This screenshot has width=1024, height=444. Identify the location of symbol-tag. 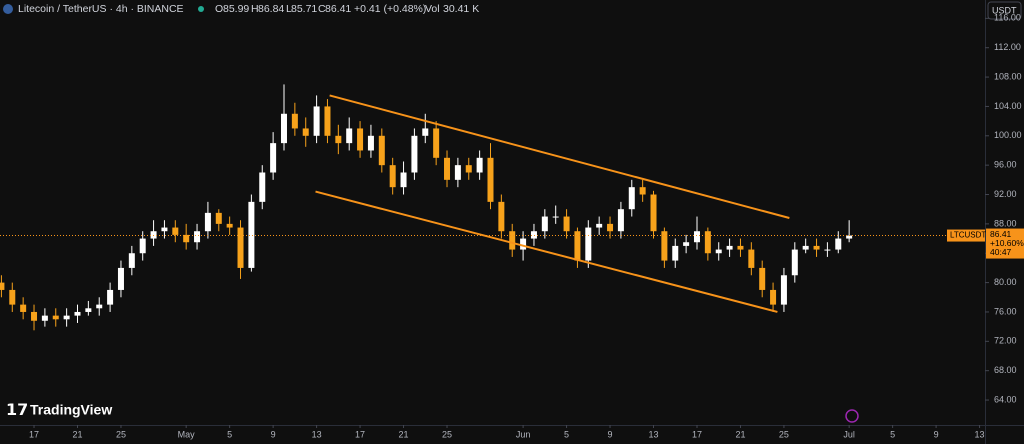
(966, 235).